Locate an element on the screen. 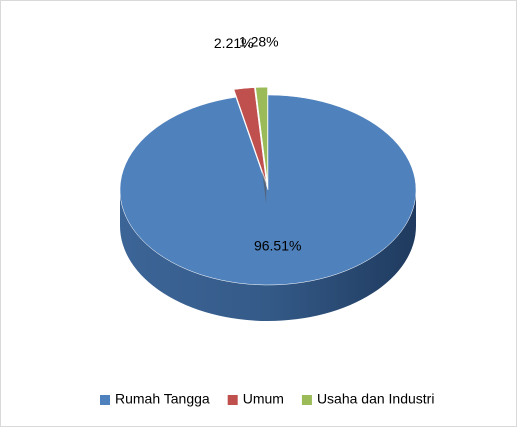 This screenshot has width=517, height=427. data-label: 1.28% is located at coordinates (259, 42).